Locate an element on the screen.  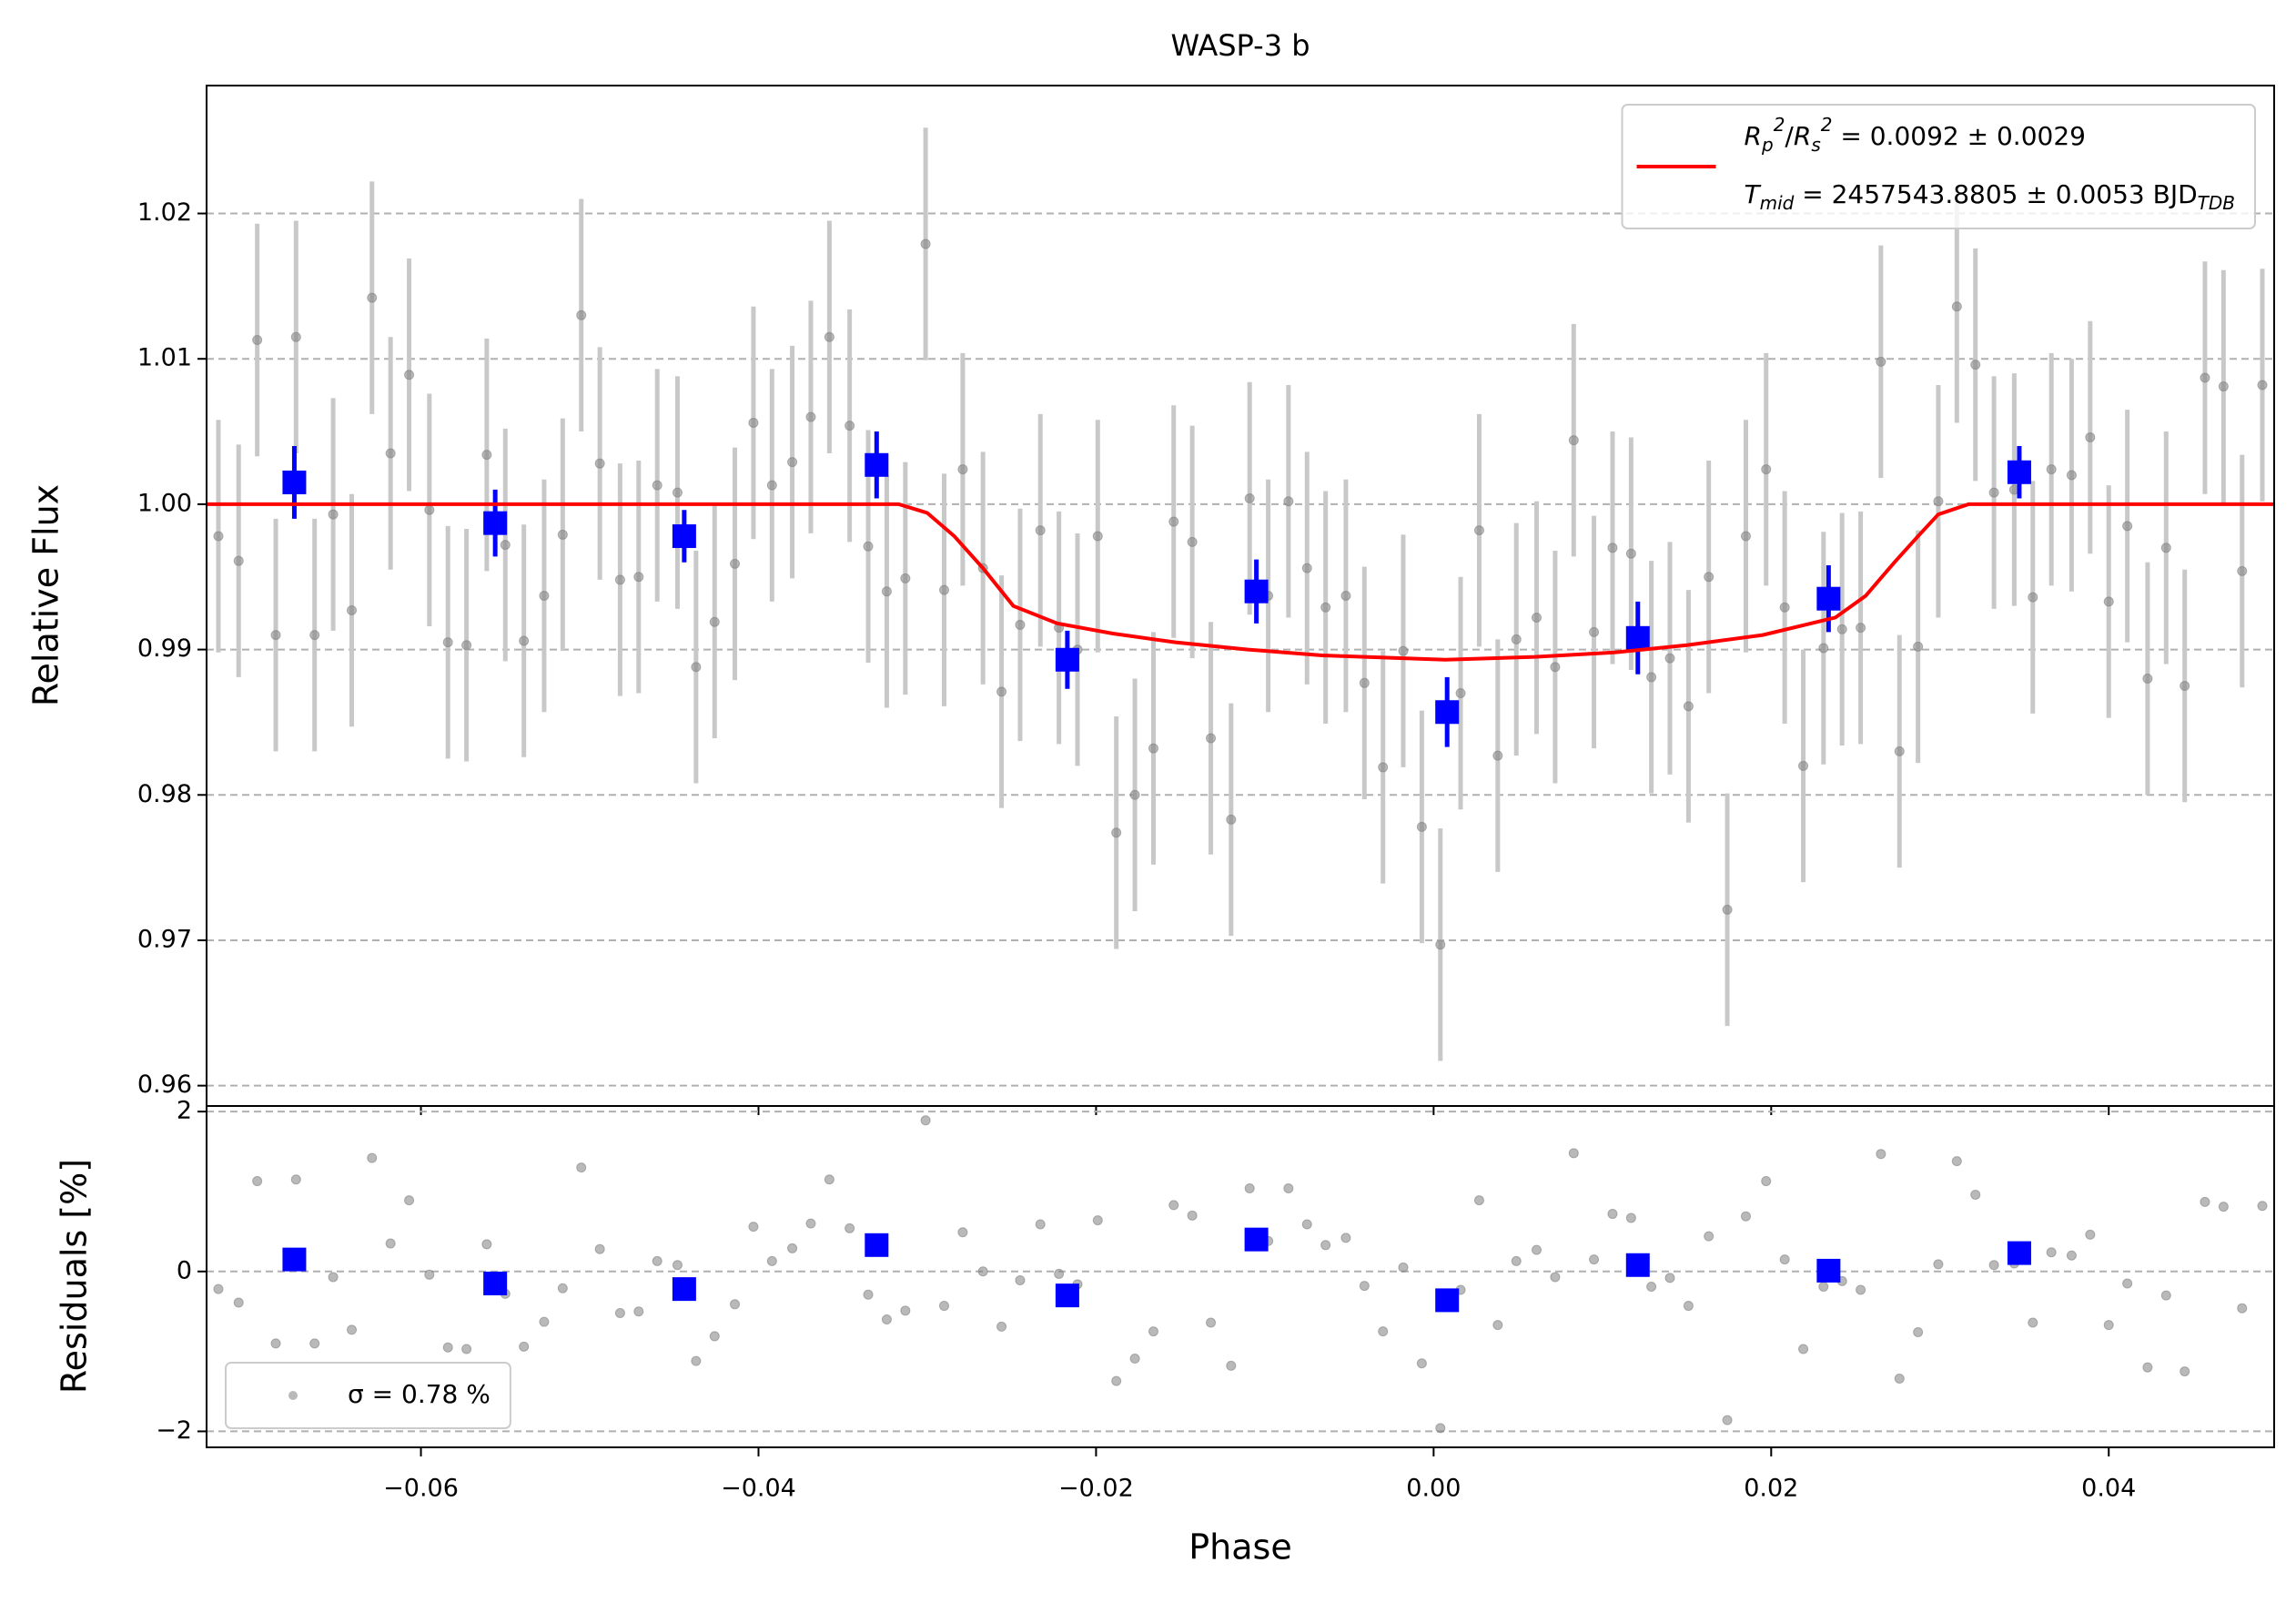
legend-label-part: R is located at coordinates (1754, 136).